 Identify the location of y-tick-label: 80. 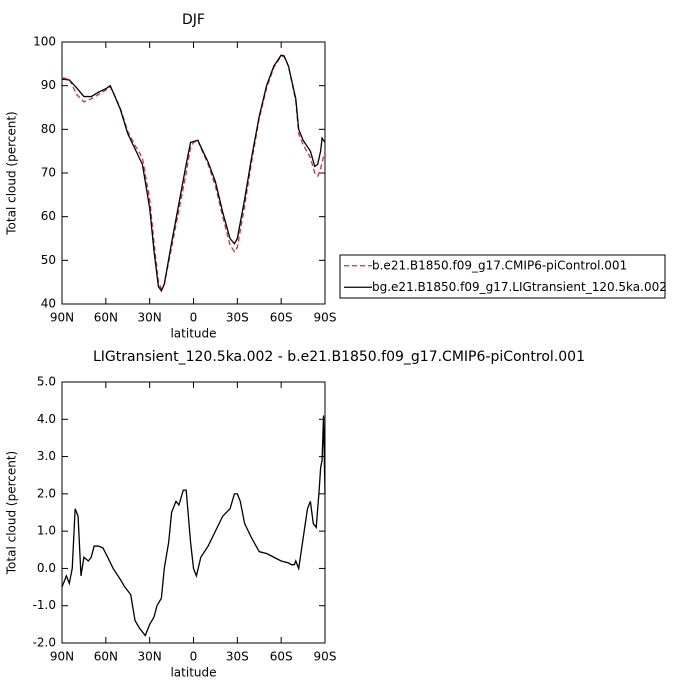
(48, 129).